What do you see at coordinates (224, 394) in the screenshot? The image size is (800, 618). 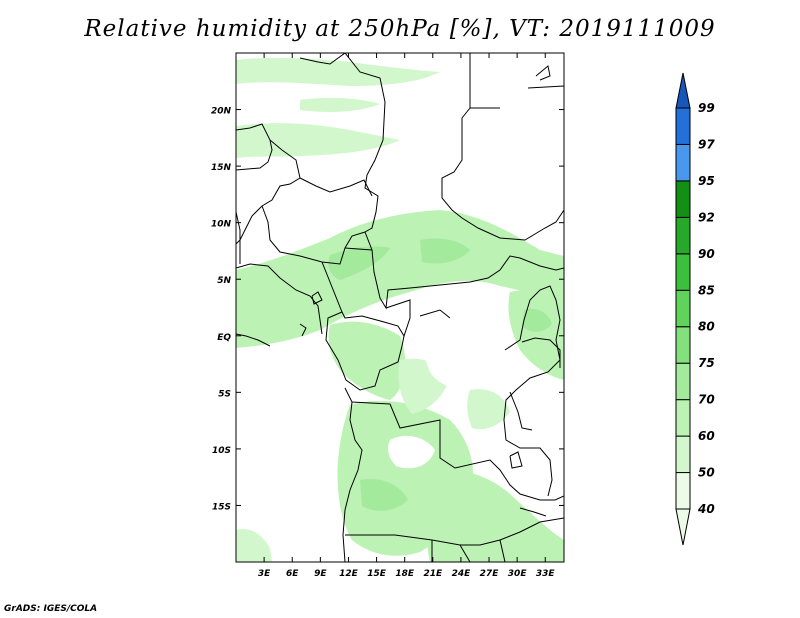 I see `lat-label: 5S` at bounding box center [224, 394].